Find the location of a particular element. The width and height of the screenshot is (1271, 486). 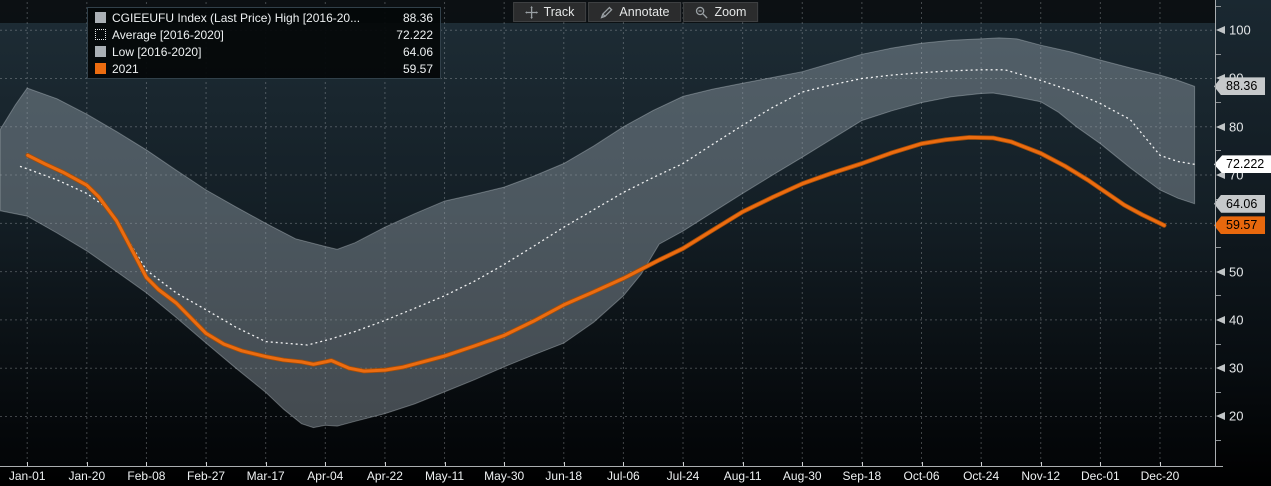

toolbar-button-annotate: Annotate is located at coordinates (635, 12).